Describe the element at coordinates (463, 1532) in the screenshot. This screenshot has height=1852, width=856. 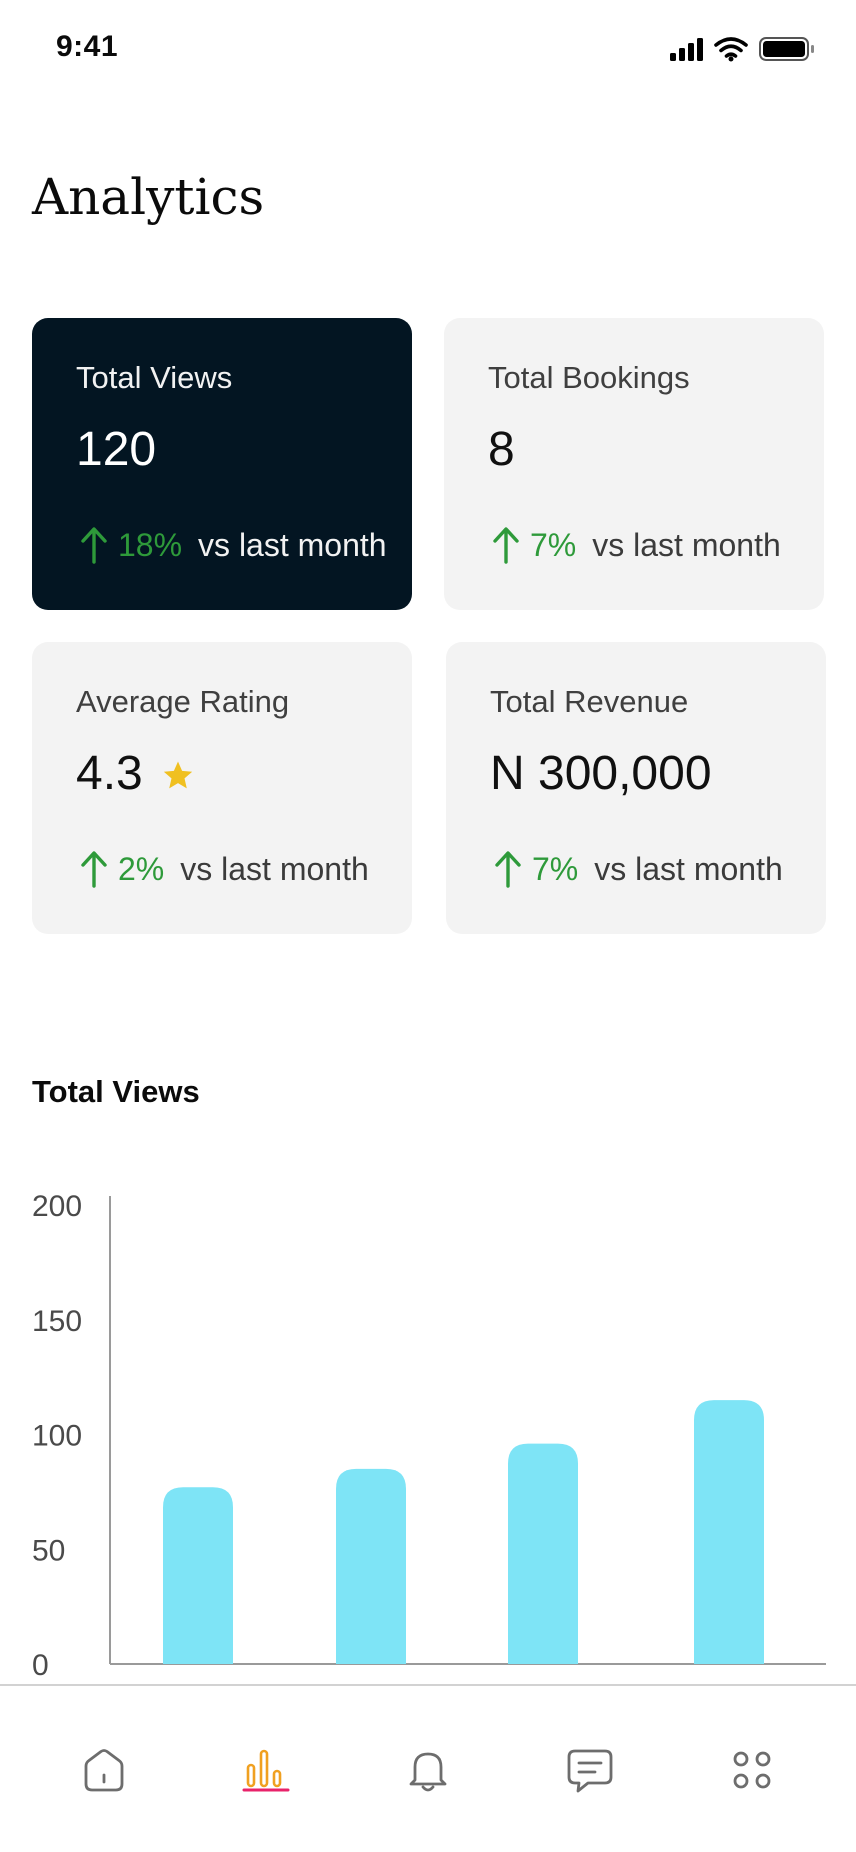
I see `chart-bars` at that location.